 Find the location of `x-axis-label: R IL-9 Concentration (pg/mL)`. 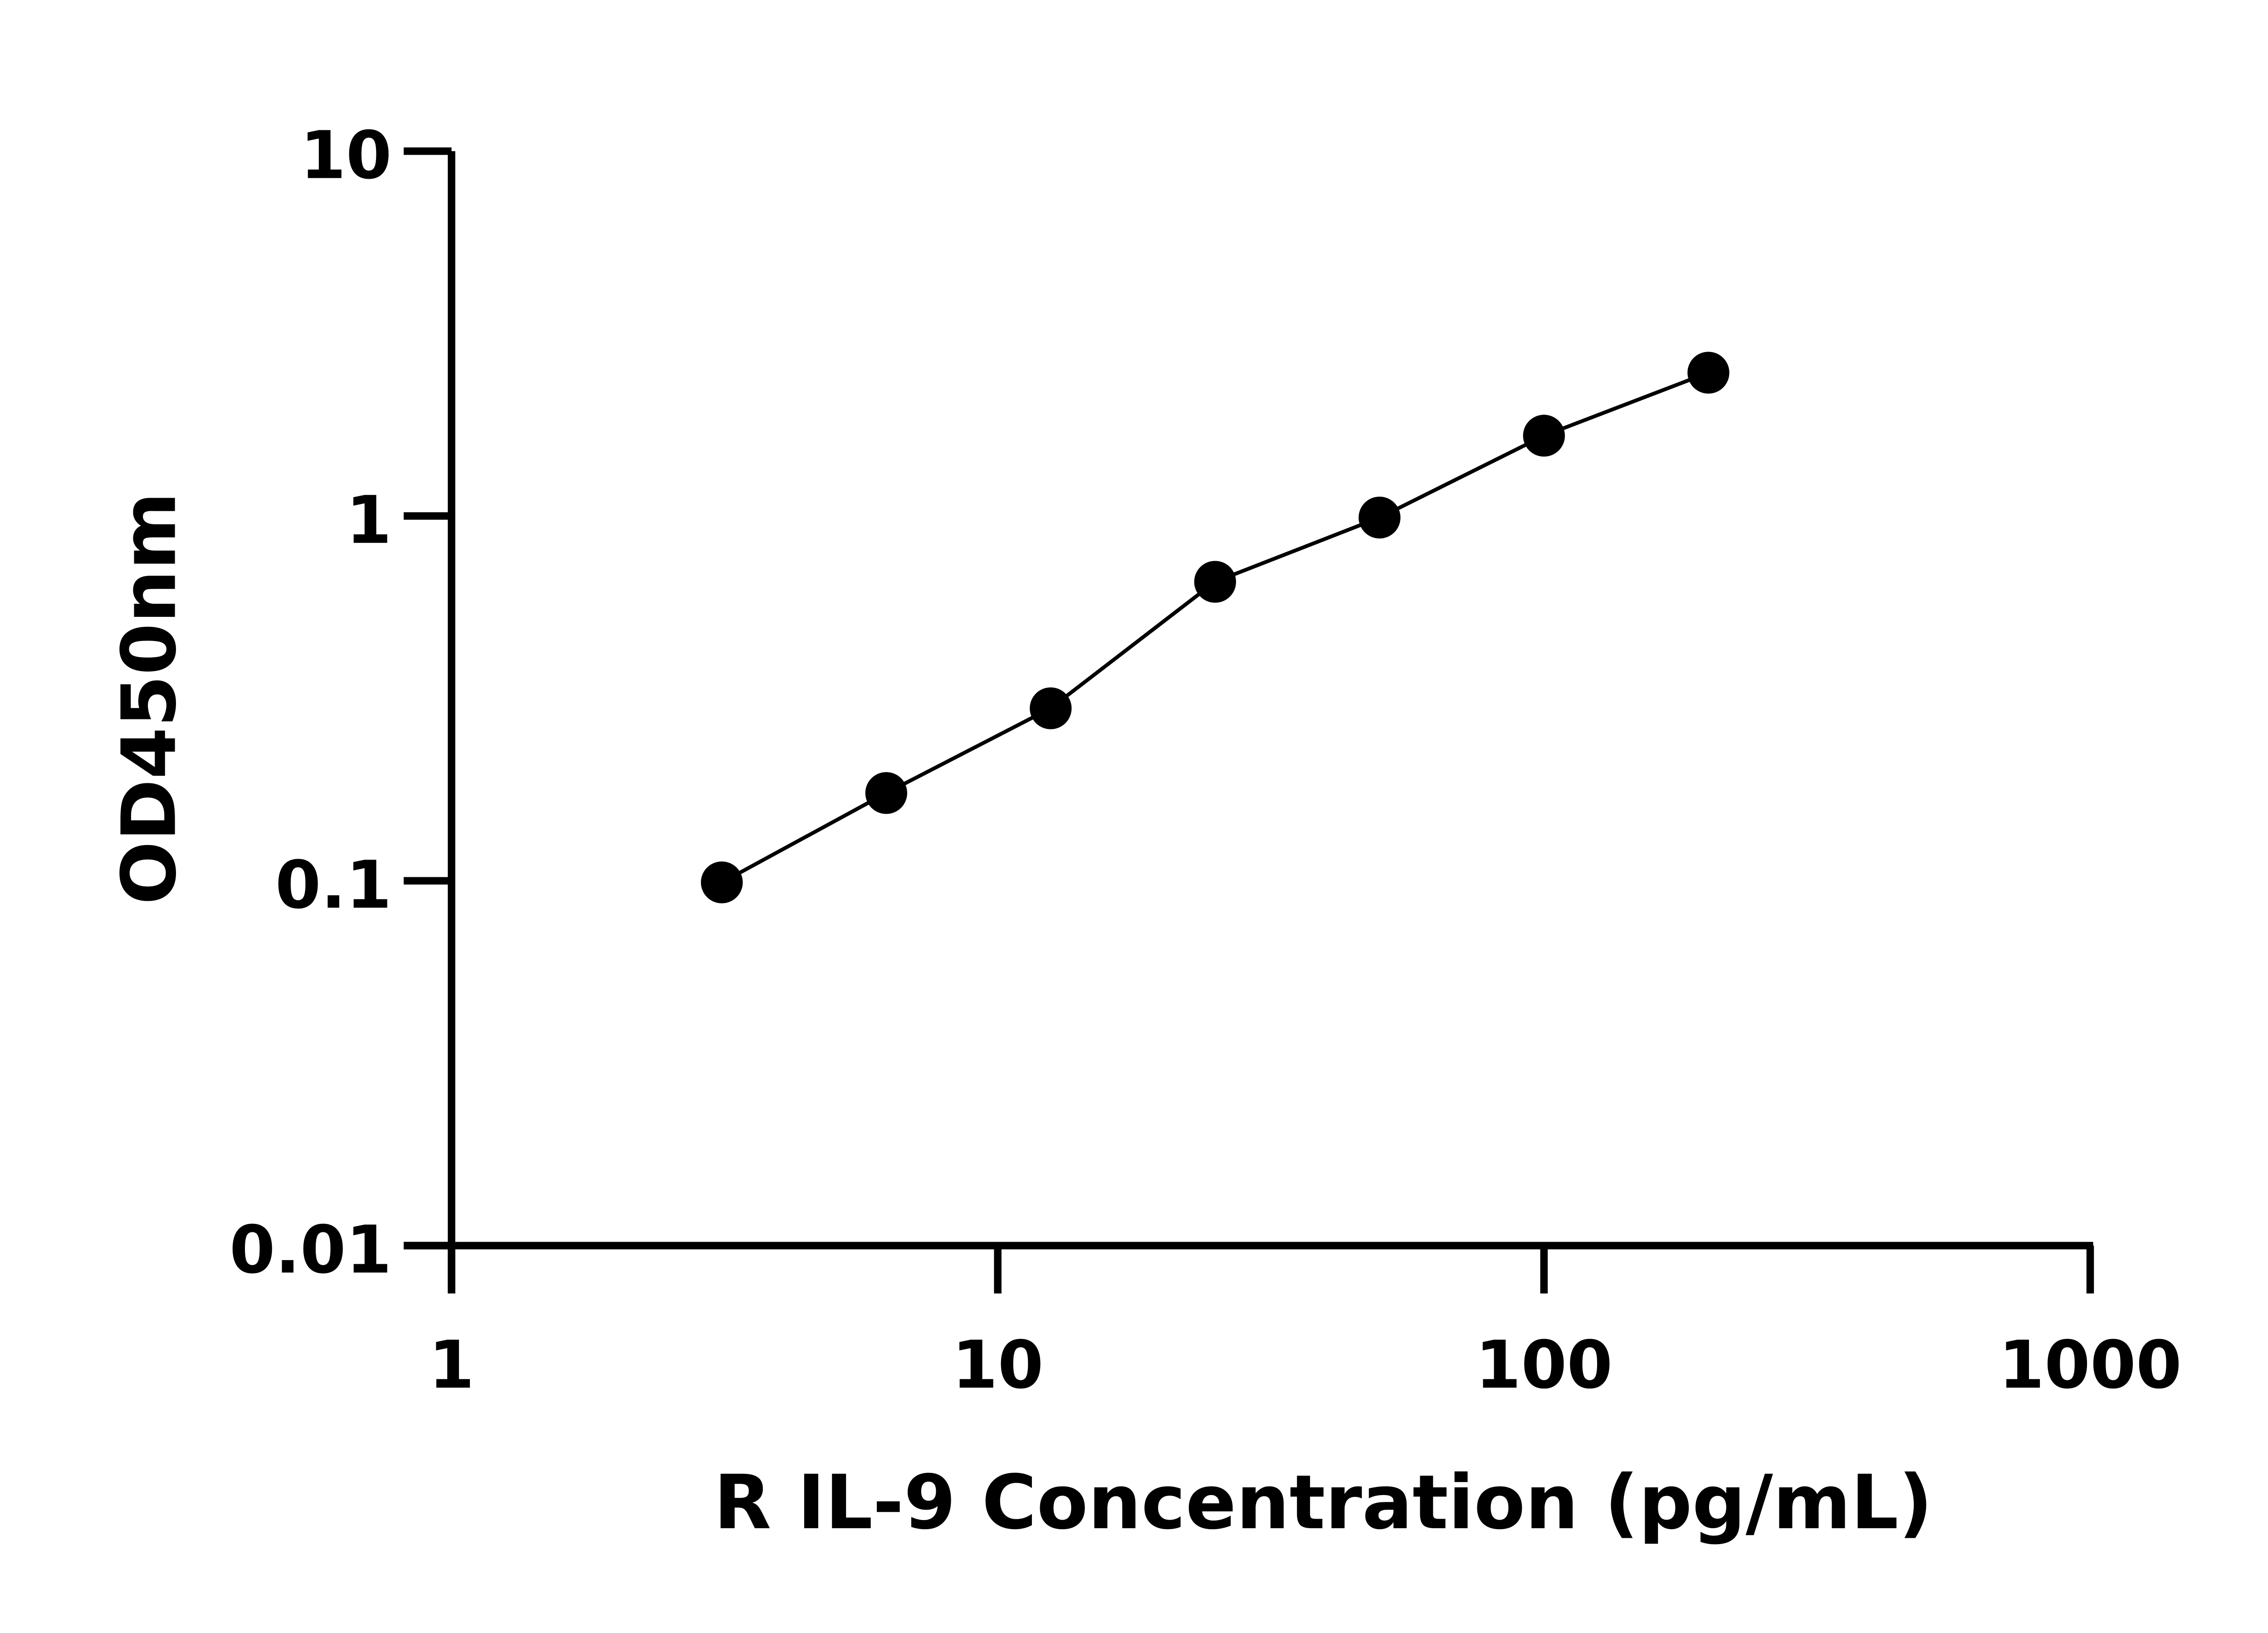

x-axis-label: R IL-9 Concentration (pg/mL) is located at coordinates (1323, 1502).